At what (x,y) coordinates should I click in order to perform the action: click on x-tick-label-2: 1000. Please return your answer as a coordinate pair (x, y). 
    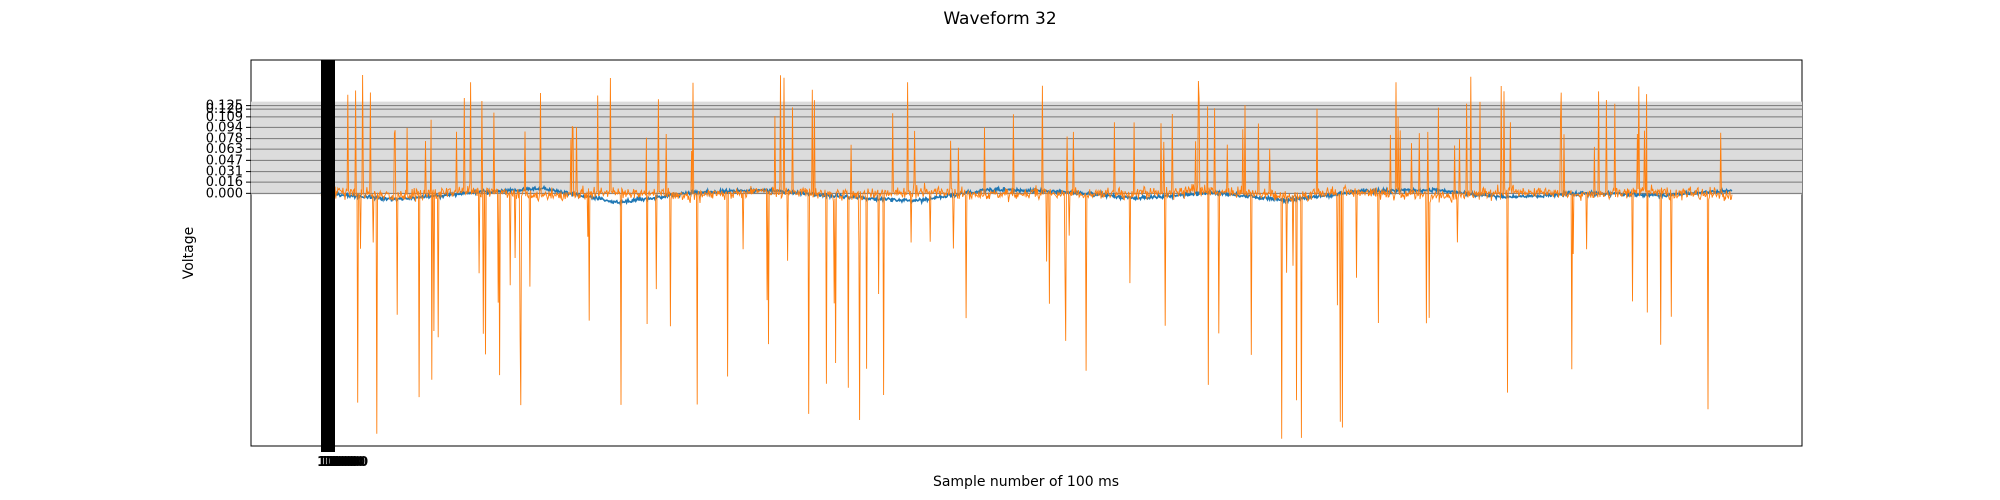
    Looking at the image, I should click on (341, 462).